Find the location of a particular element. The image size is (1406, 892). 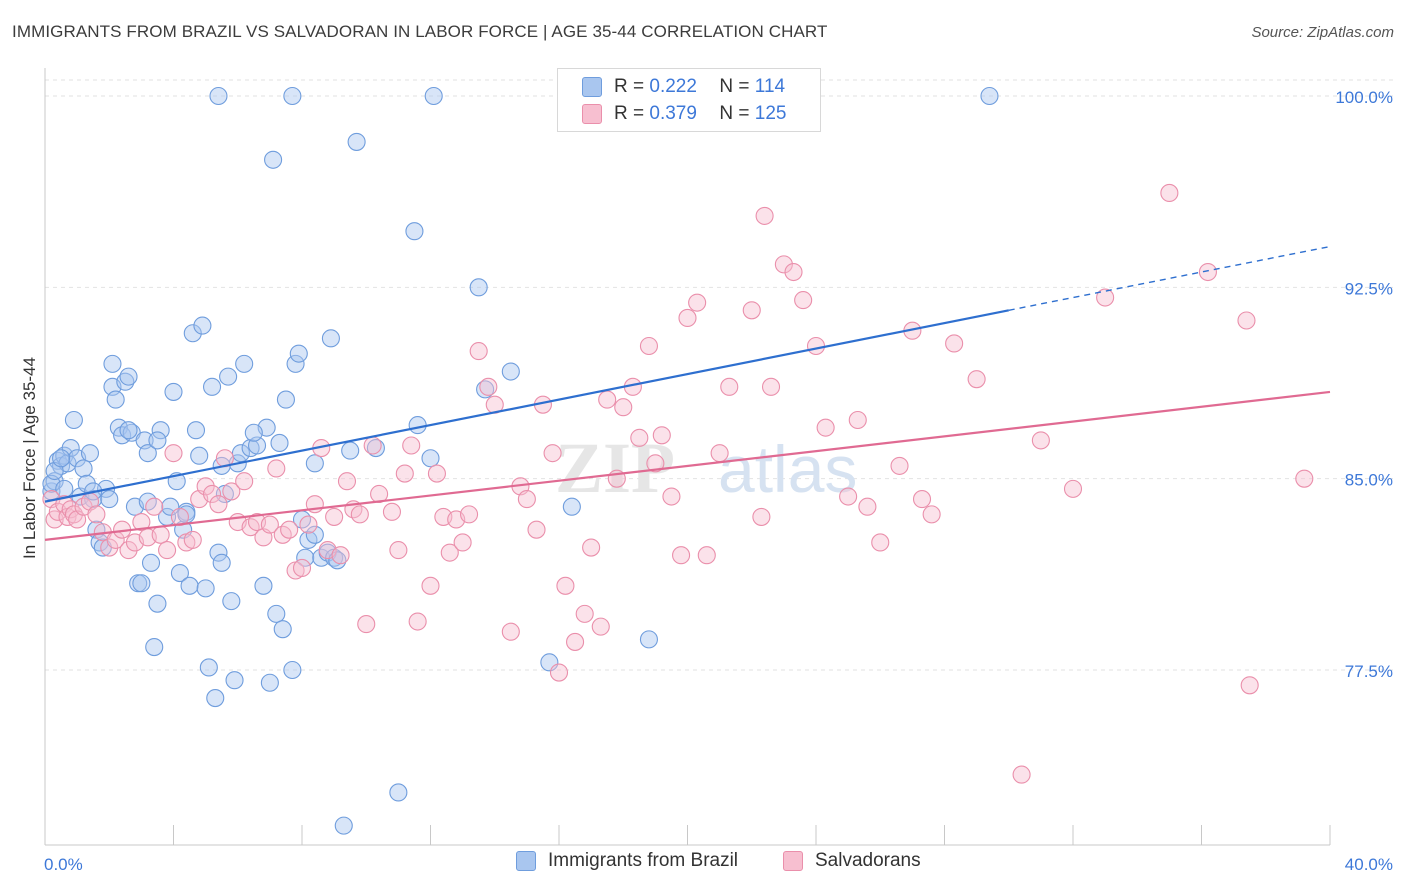

legend-item-salvadoran: Salvadorans is located at coordinates (852, 861).